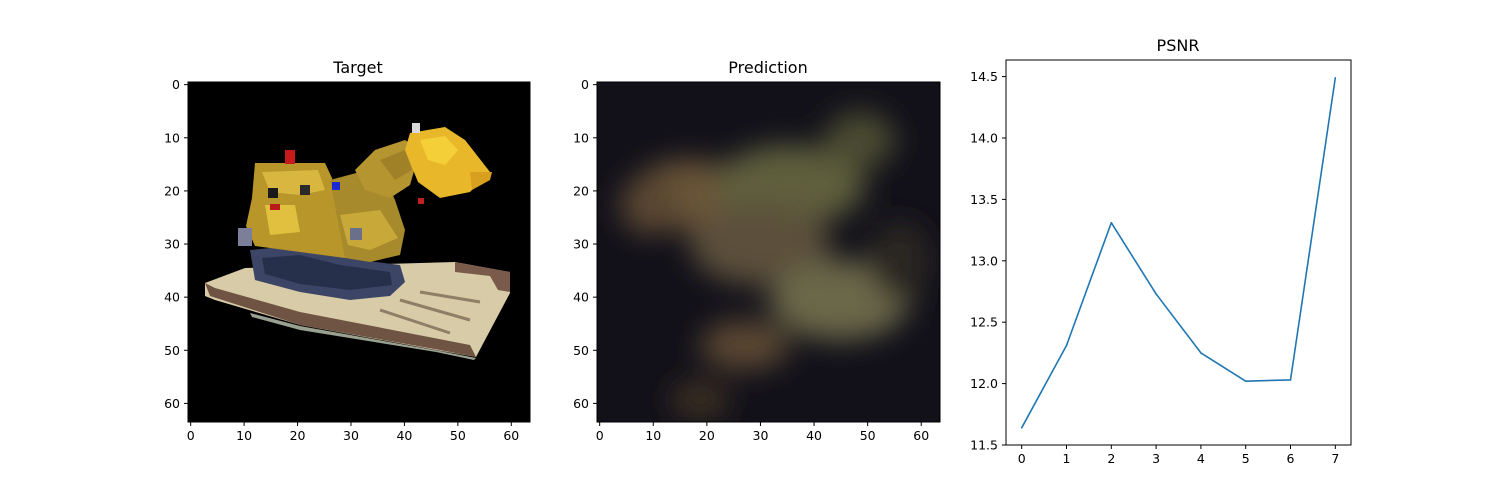 This screenshot has width=1500, height=500. I want to click on target-y-tick-label: 30, so click(172, 244).